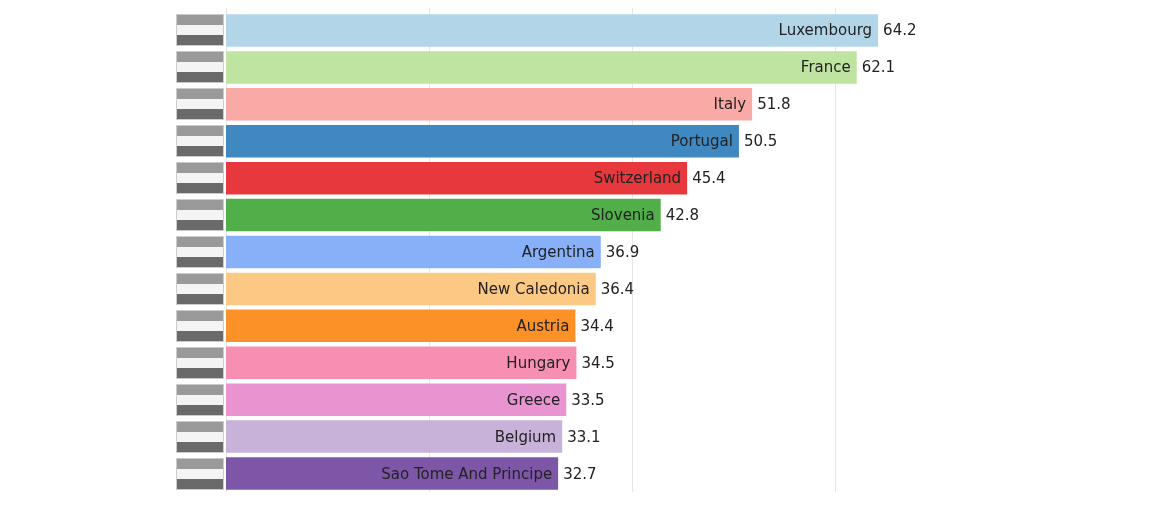  Describe the element at coordinates (584, 436) in the screenshot. I see `data-label: 33.1` at that location.